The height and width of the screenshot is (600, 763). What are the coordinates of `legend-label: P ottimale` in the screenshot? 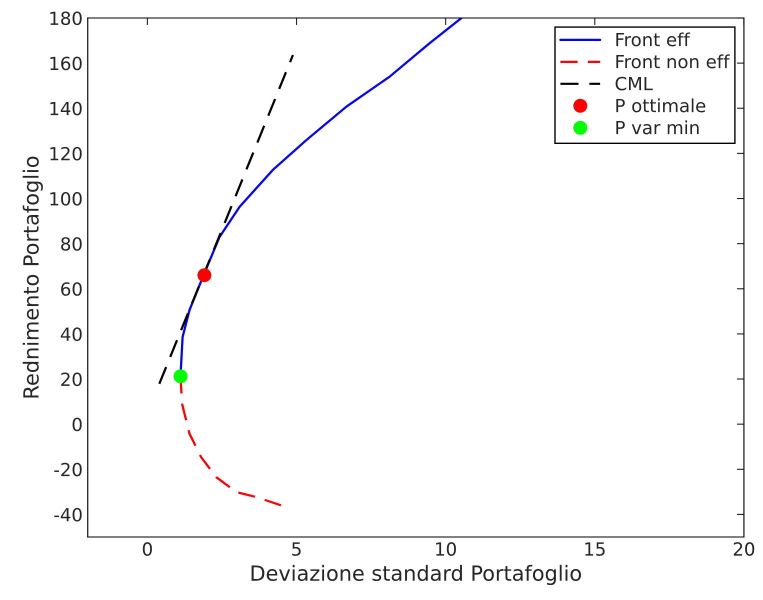 It's located at (661, 105).